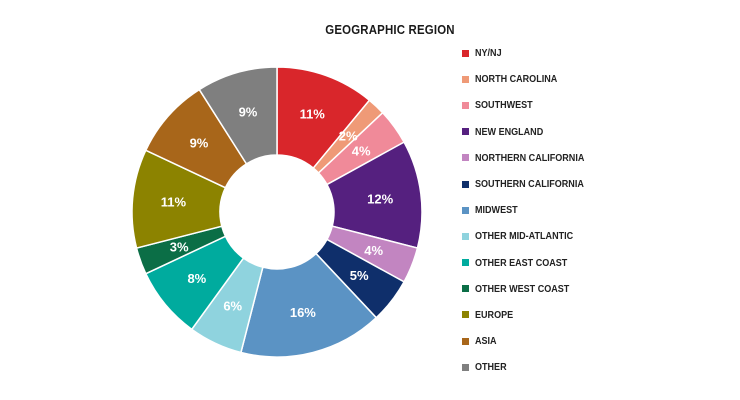 This screenshot has height=400, width=740. I want to click on slice-label-new-england: 12%, so click(380, 198).